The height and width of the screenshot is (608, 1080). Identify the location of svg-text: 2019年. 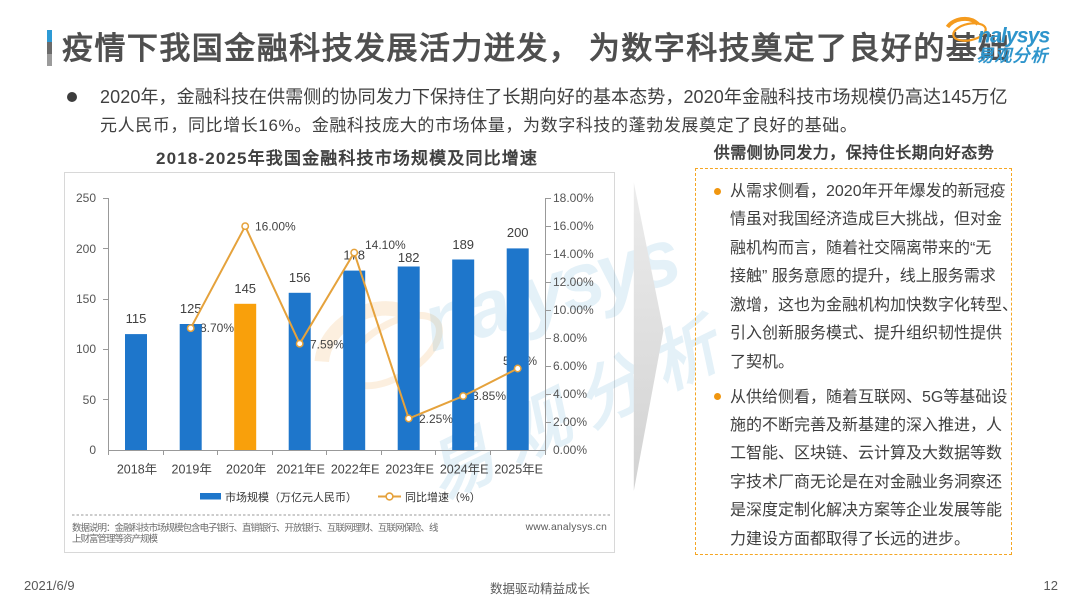
(192, 470).